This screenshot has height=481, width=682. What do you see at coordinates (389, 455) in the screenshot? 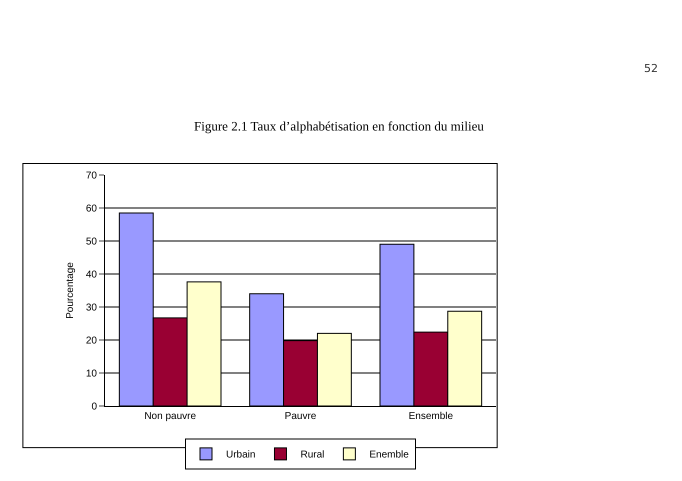
I see `legend-label: Enemble` at bounding box center [389, 455].